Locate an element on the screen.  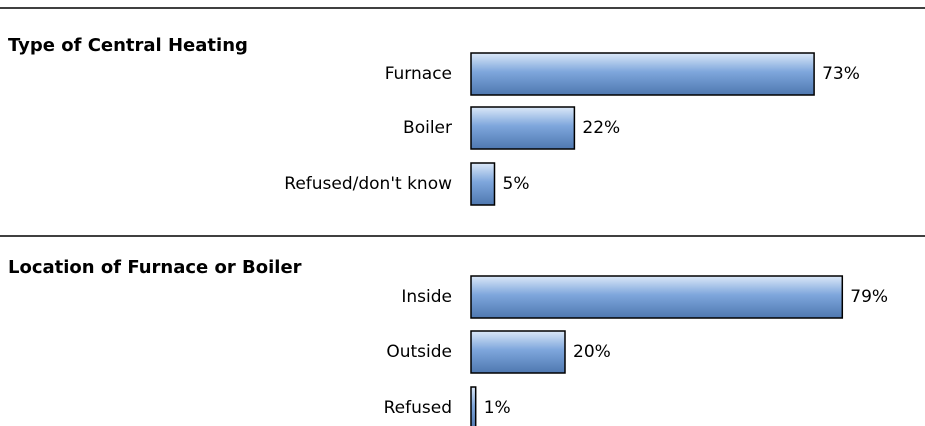
value-label: 5% is located at coordinates (516, 184).